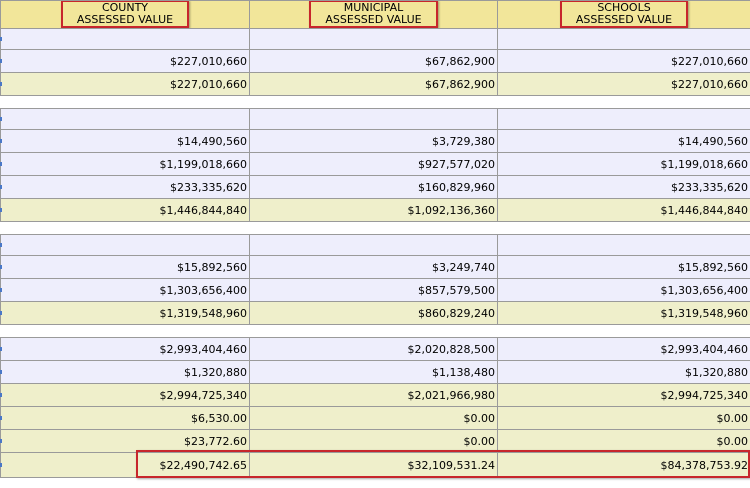 The height and width of the screenshot is (488, 750). I want to click on table-row: $15,892,560 $3,249,740 $15,892,560, so click(375, 267).